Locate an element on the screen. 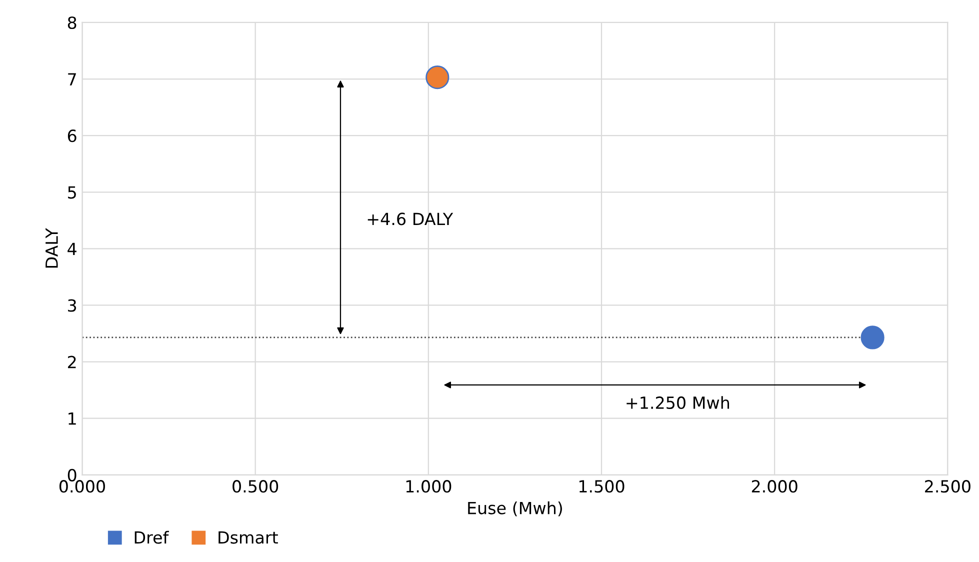 This screenshot has height=562, width=979. y-tick-label: 5 is located at coordinates (72, 192).